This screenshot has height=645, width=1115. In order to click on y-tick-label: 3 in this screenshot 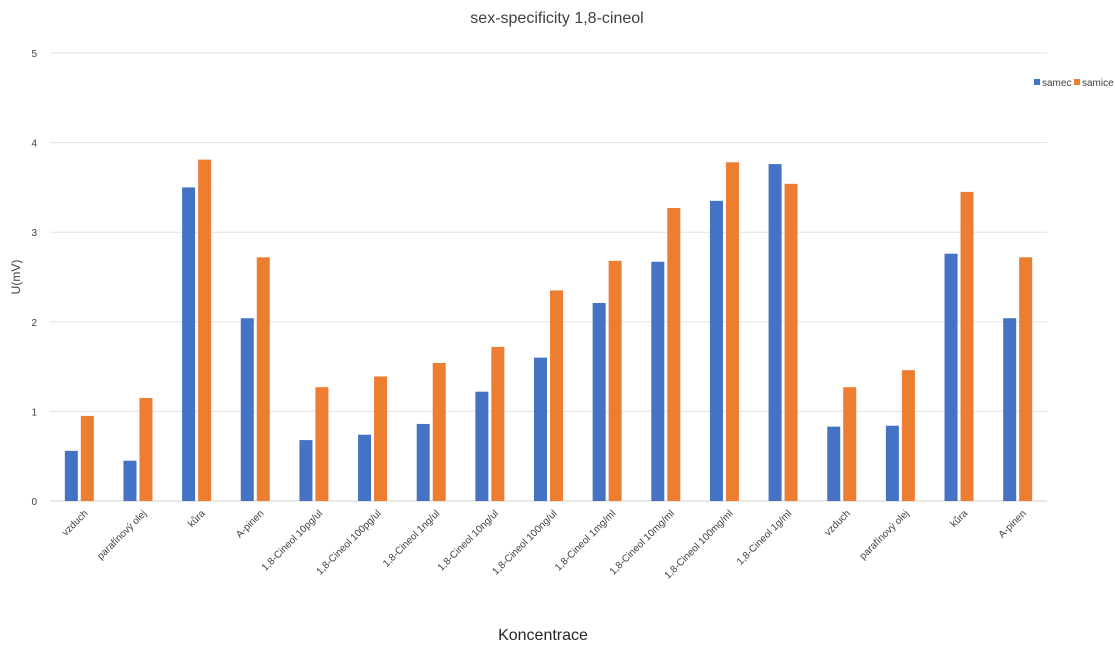, I will do `click(34, 233)`.